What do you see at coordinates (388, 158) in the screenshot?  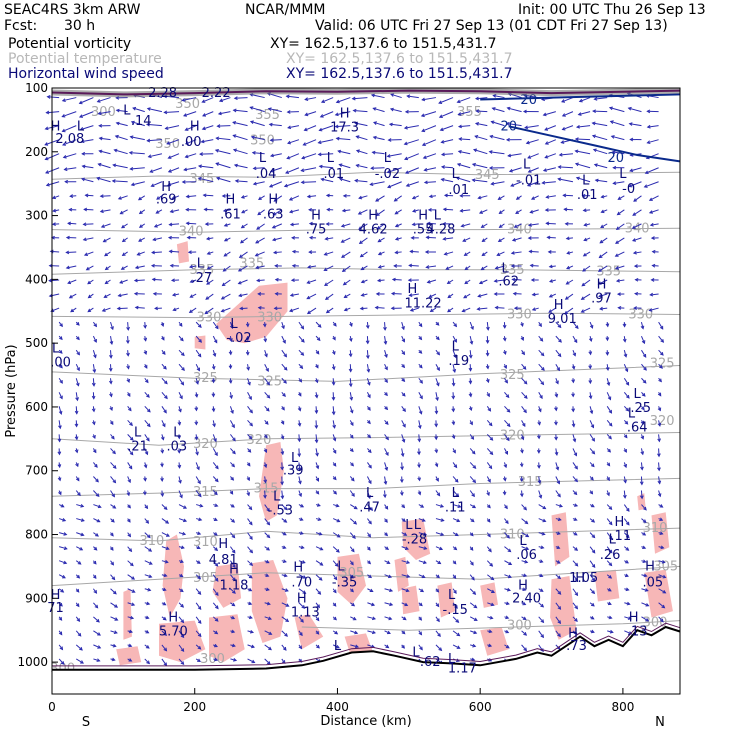 I see `pv-extremum-label: L` at bounding box center [388, 158].